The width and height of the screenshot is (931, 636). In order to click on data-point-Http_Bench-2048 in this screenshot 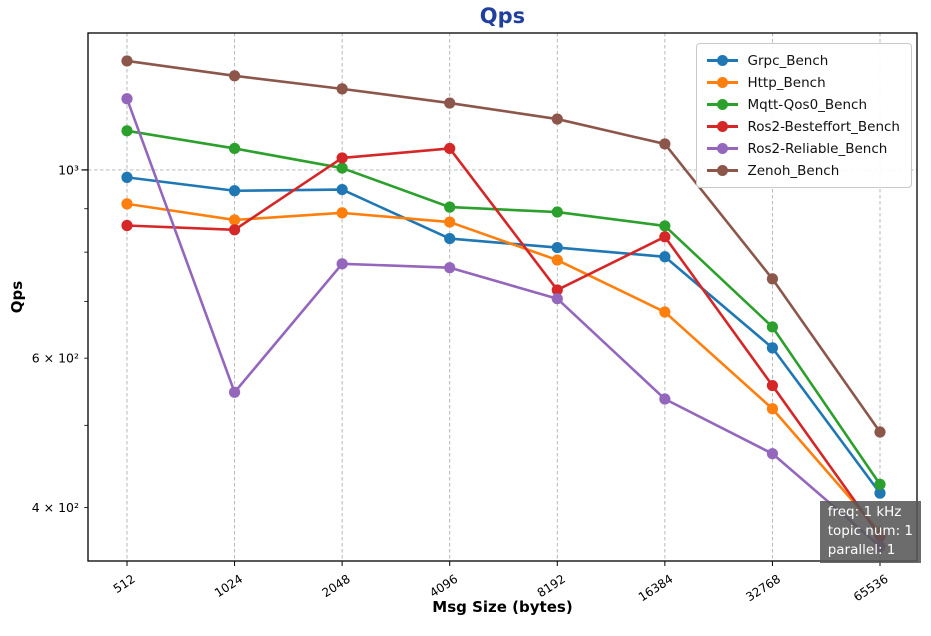, I will do `click(342, 213)`.